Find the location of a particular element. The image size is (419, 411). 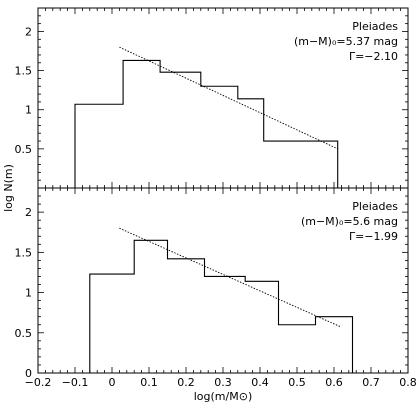

x-tick-label: −0.1 is located at coordinates (75, 382).